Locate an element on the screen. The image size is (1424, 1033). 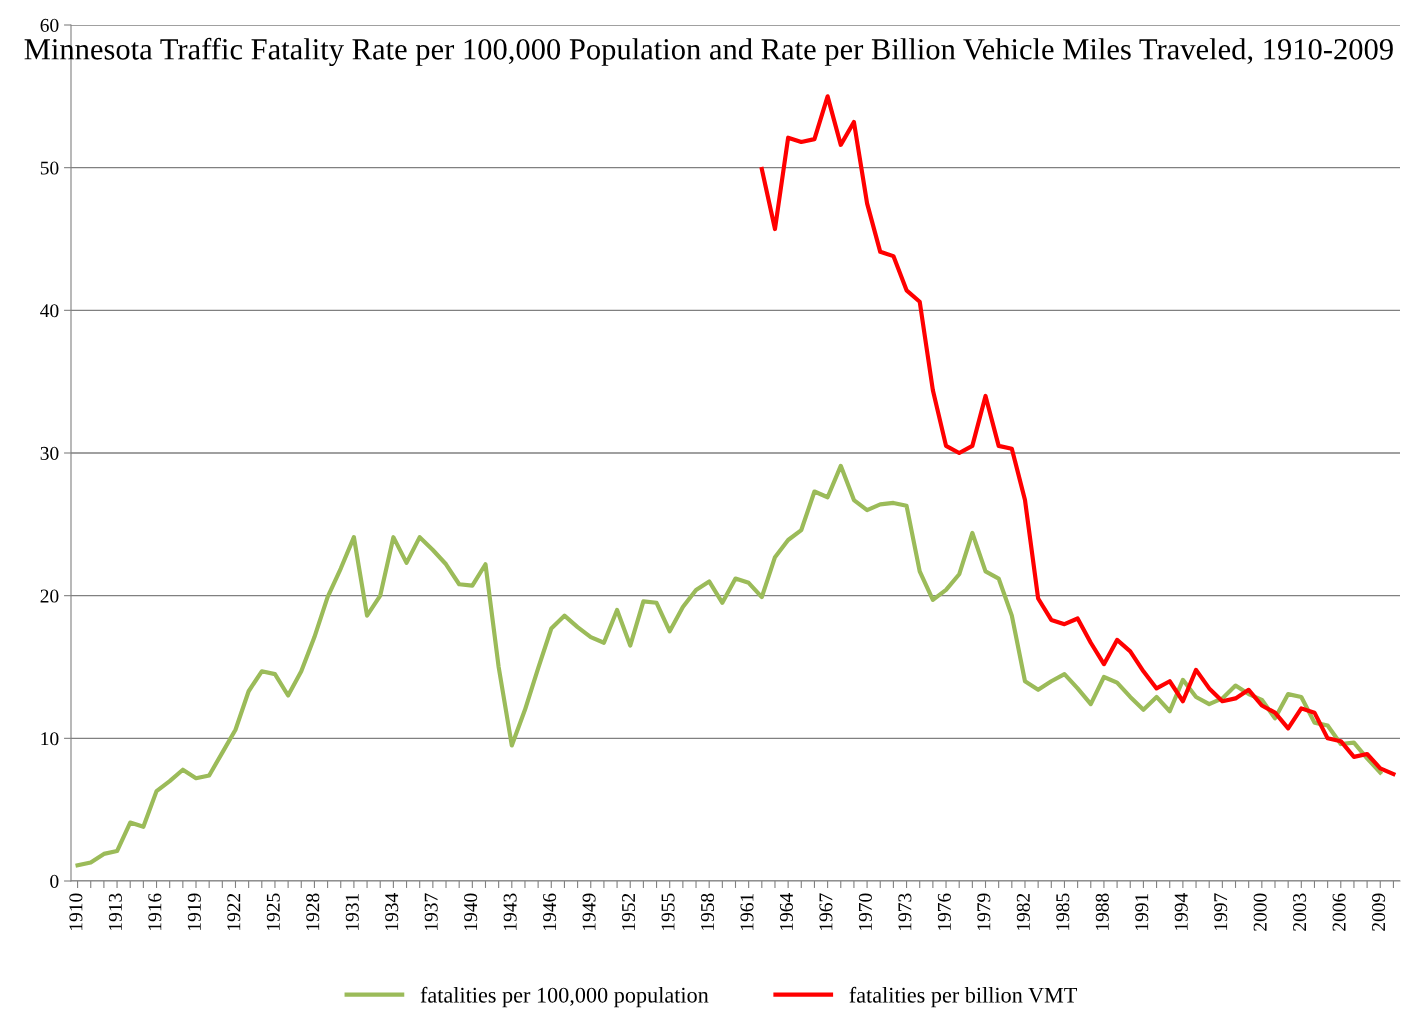
x-tick-label: 1922 is located at coordinates (234, 911).